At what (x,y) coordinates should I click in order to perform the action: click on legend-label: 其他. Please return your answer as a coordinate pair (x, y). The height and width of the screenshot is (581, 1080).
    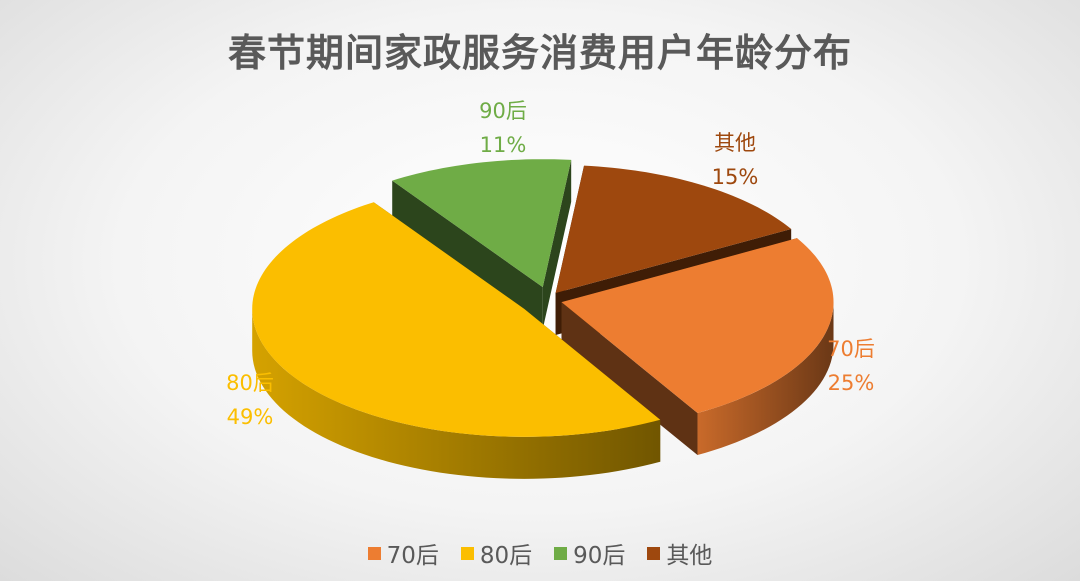
    Looking at the image, I should click on (689, 556).